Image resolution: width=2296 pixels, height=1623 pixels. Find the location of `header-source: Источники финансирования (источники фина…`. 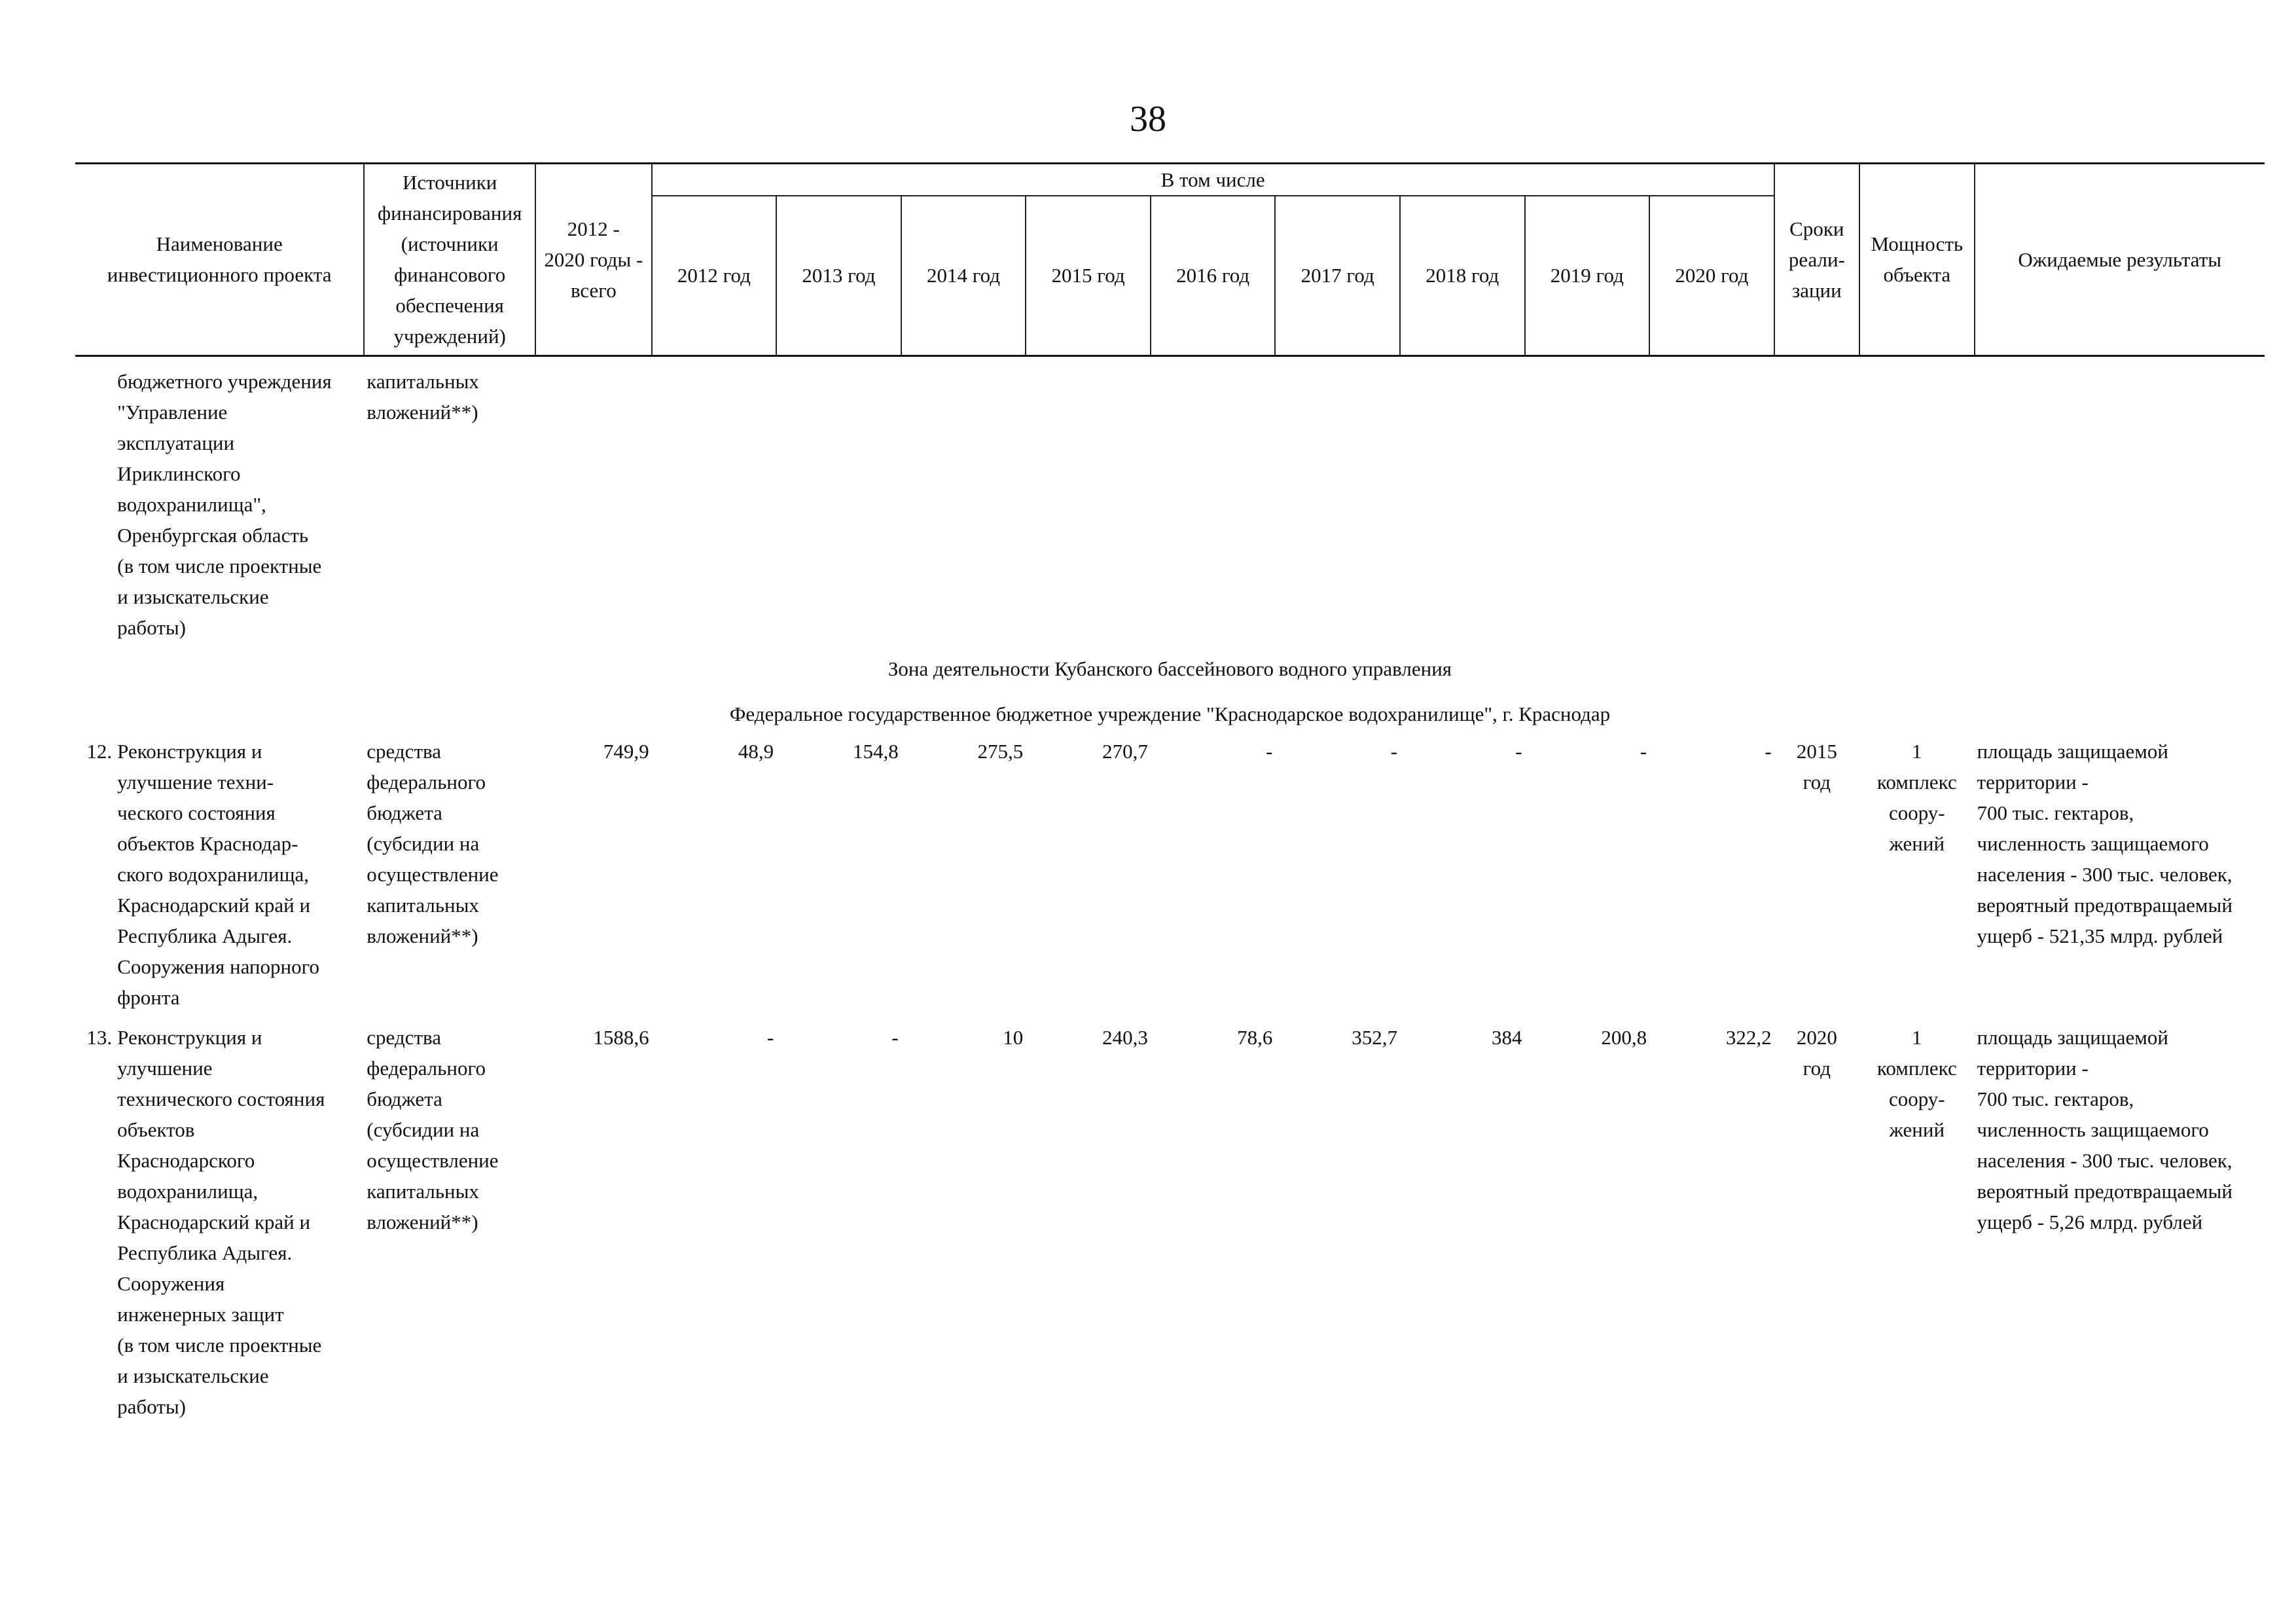

header-source: Источники финансирования (источники фина… is located at coordinates (450, 259).